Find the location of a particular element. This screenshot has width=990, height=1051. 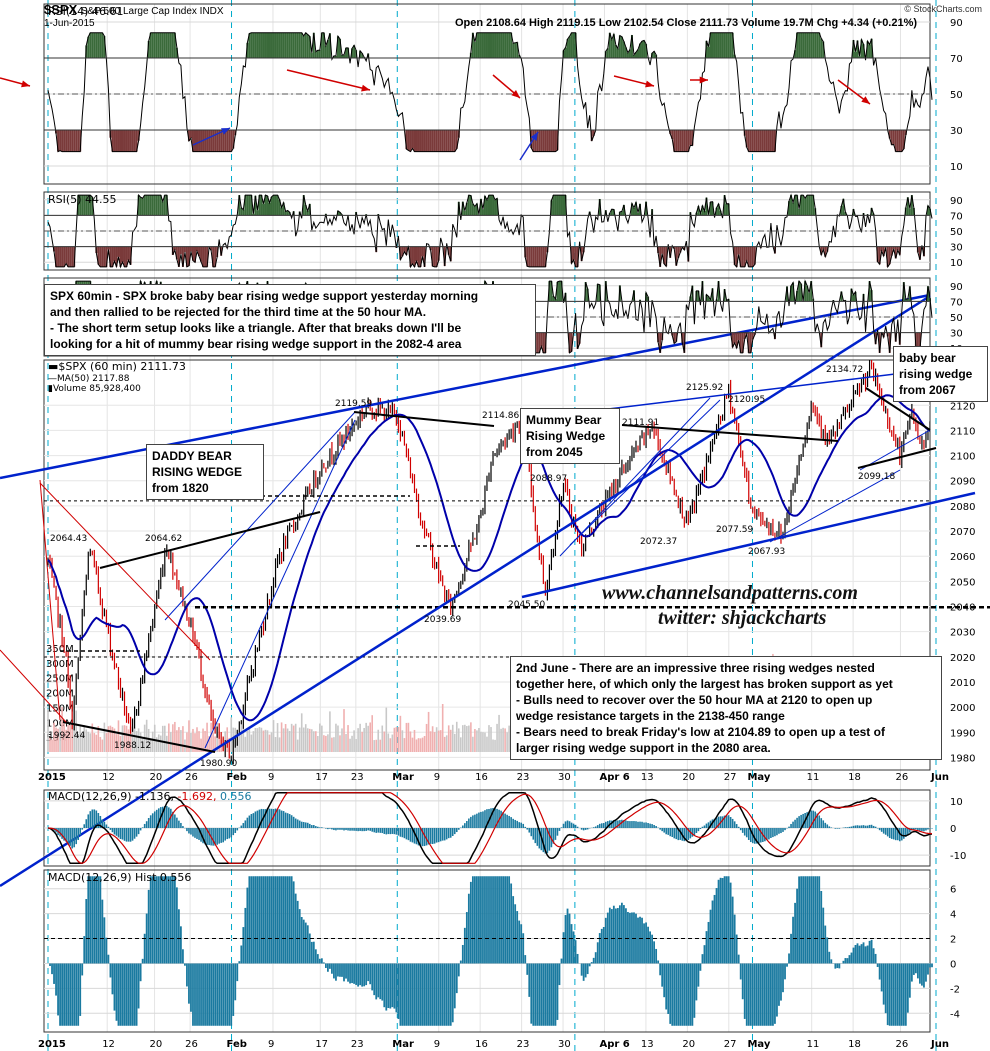

price-point-label: 2077.59 is located at coordinates (734, 530).